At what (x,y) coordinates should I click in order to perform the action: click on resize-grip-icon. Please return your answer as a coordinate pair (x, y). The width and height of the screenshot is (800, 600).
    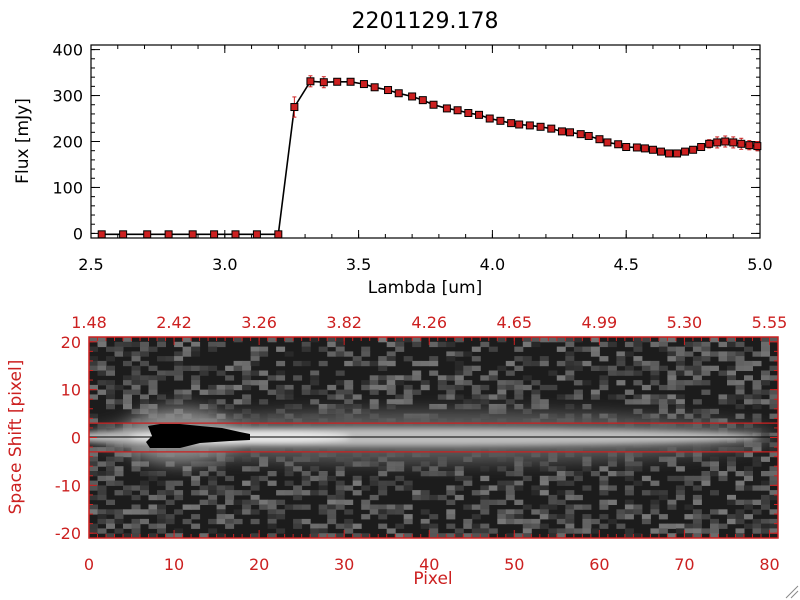
    Looking at the image, I should click on (792, 592).